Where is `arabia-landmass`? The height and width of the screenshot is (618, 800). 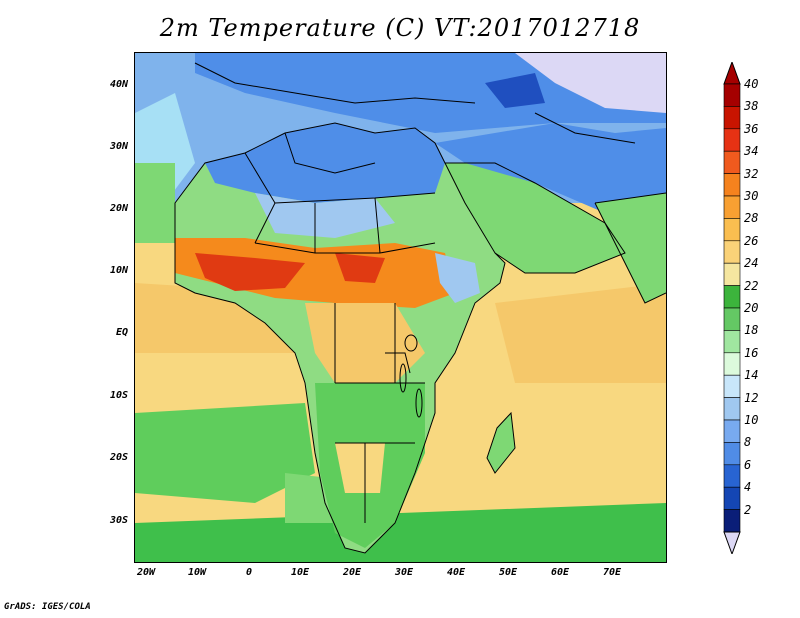 arabia-landmass is located at coordinates (535, 218).